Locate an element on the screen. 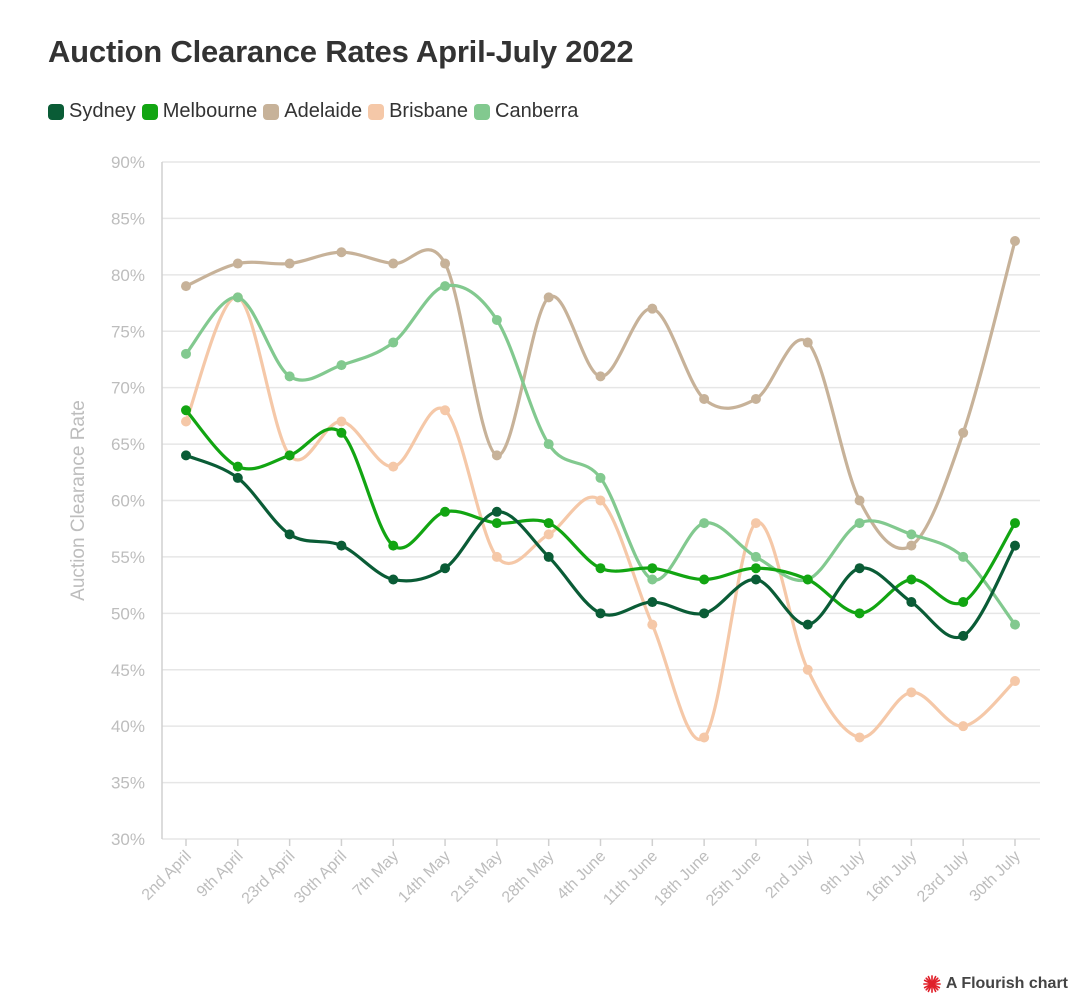  legend-swatch-adelaide is located at coordinates (271, 111).